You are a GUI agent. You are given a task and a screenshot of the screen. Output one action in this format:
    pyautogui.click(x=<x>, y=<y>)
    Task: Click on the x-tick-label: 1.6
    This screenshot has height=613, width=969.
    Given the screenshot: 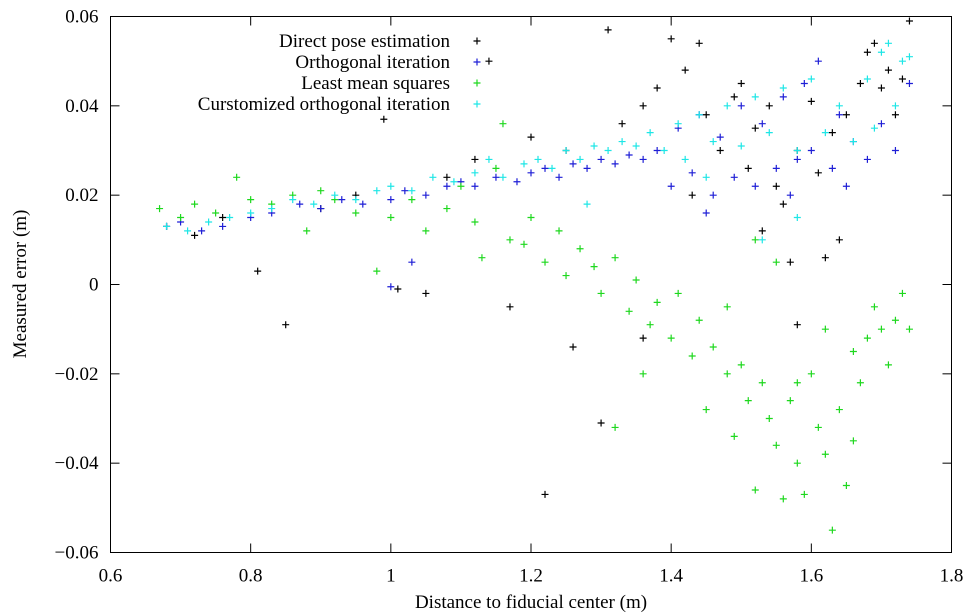 What is the action you would take?
    pyautogui.click(x=811, y=576)
    